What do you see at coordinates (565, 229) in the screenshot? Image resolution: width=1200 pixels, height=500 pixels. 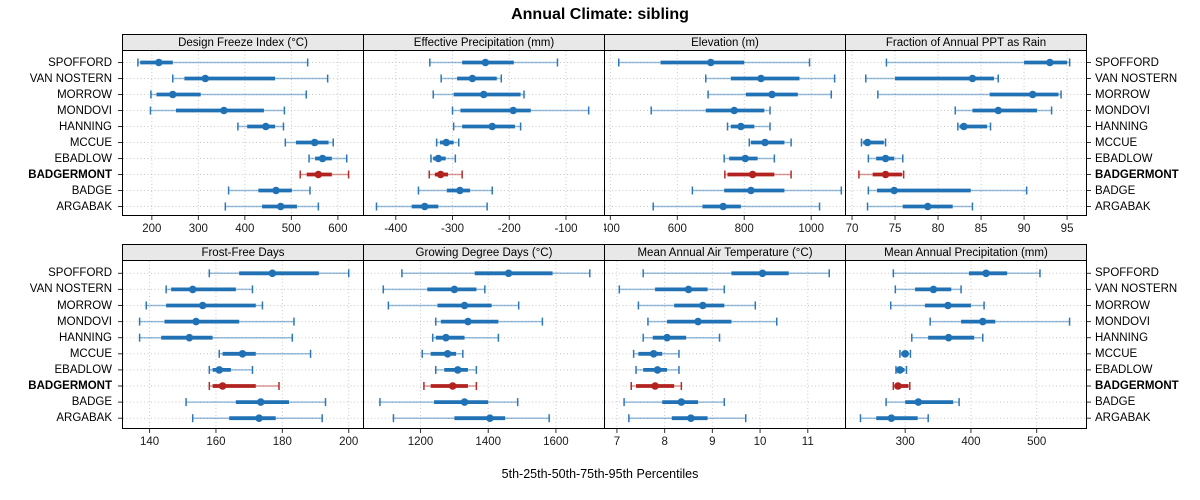 I see `tick-label: -100` at bounding box center [565, 229].